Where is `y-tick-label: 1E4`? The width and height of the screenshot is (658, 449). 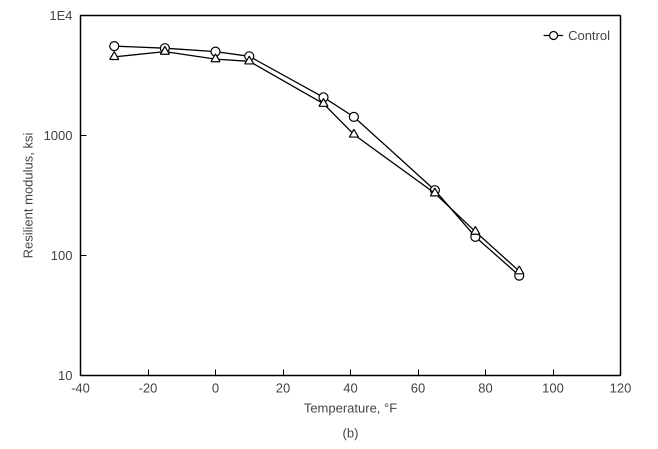
y-tick-label: 1E4 is located at coordinates (61, 15).